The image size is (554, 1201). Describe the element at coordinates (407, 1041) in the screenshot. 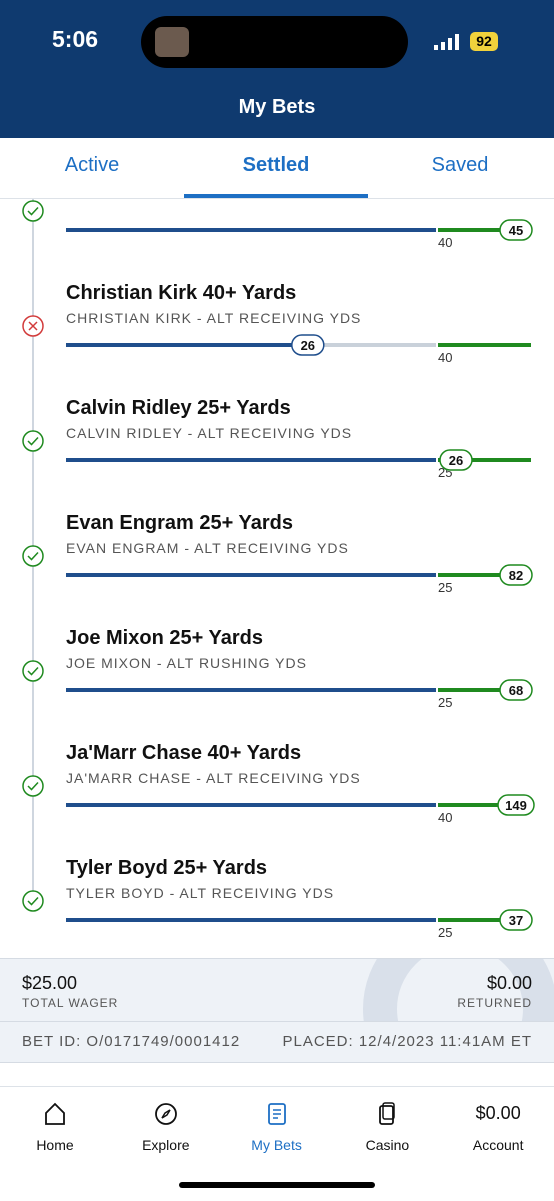

I see `placed-date: PLACED: 12/4/2023 11:41AM ET` at that location.